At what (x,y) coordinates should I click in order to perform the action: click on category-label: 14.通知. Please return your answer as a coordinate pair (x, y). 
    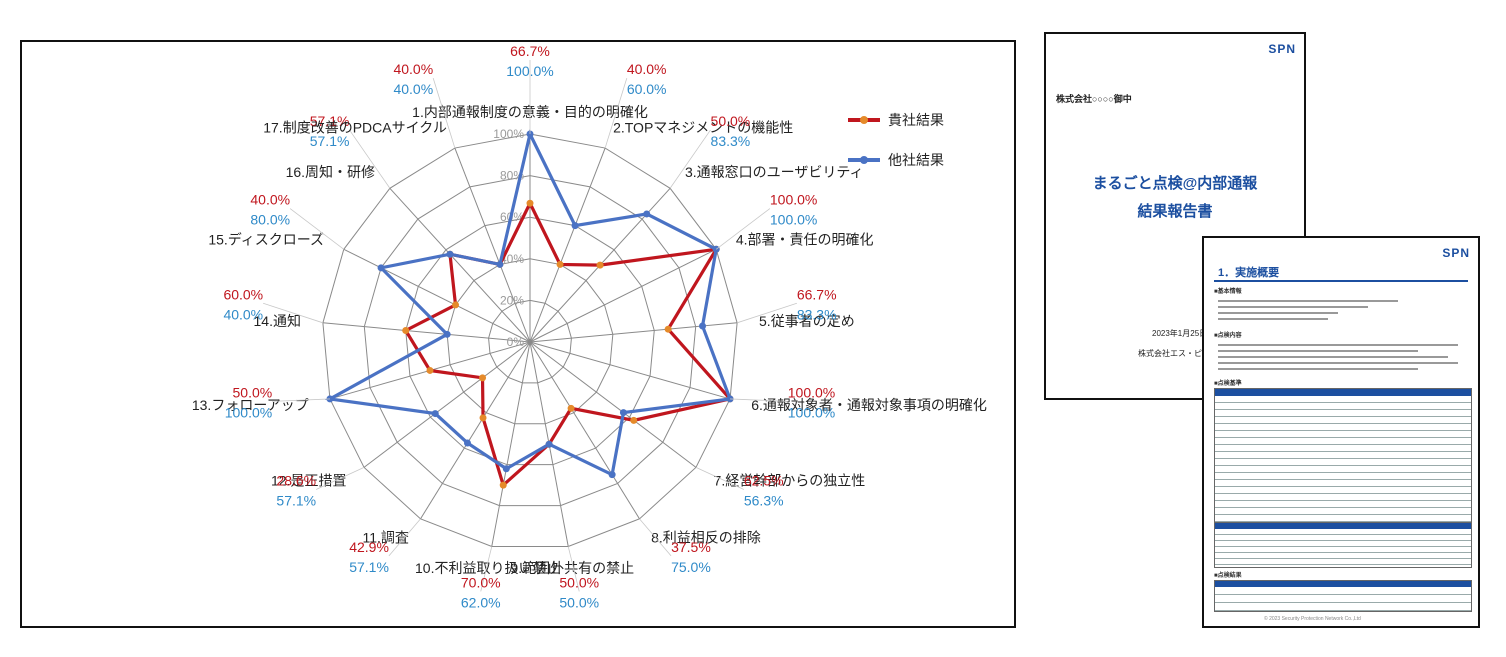
    Looking at the image, I should click on (277, 321).